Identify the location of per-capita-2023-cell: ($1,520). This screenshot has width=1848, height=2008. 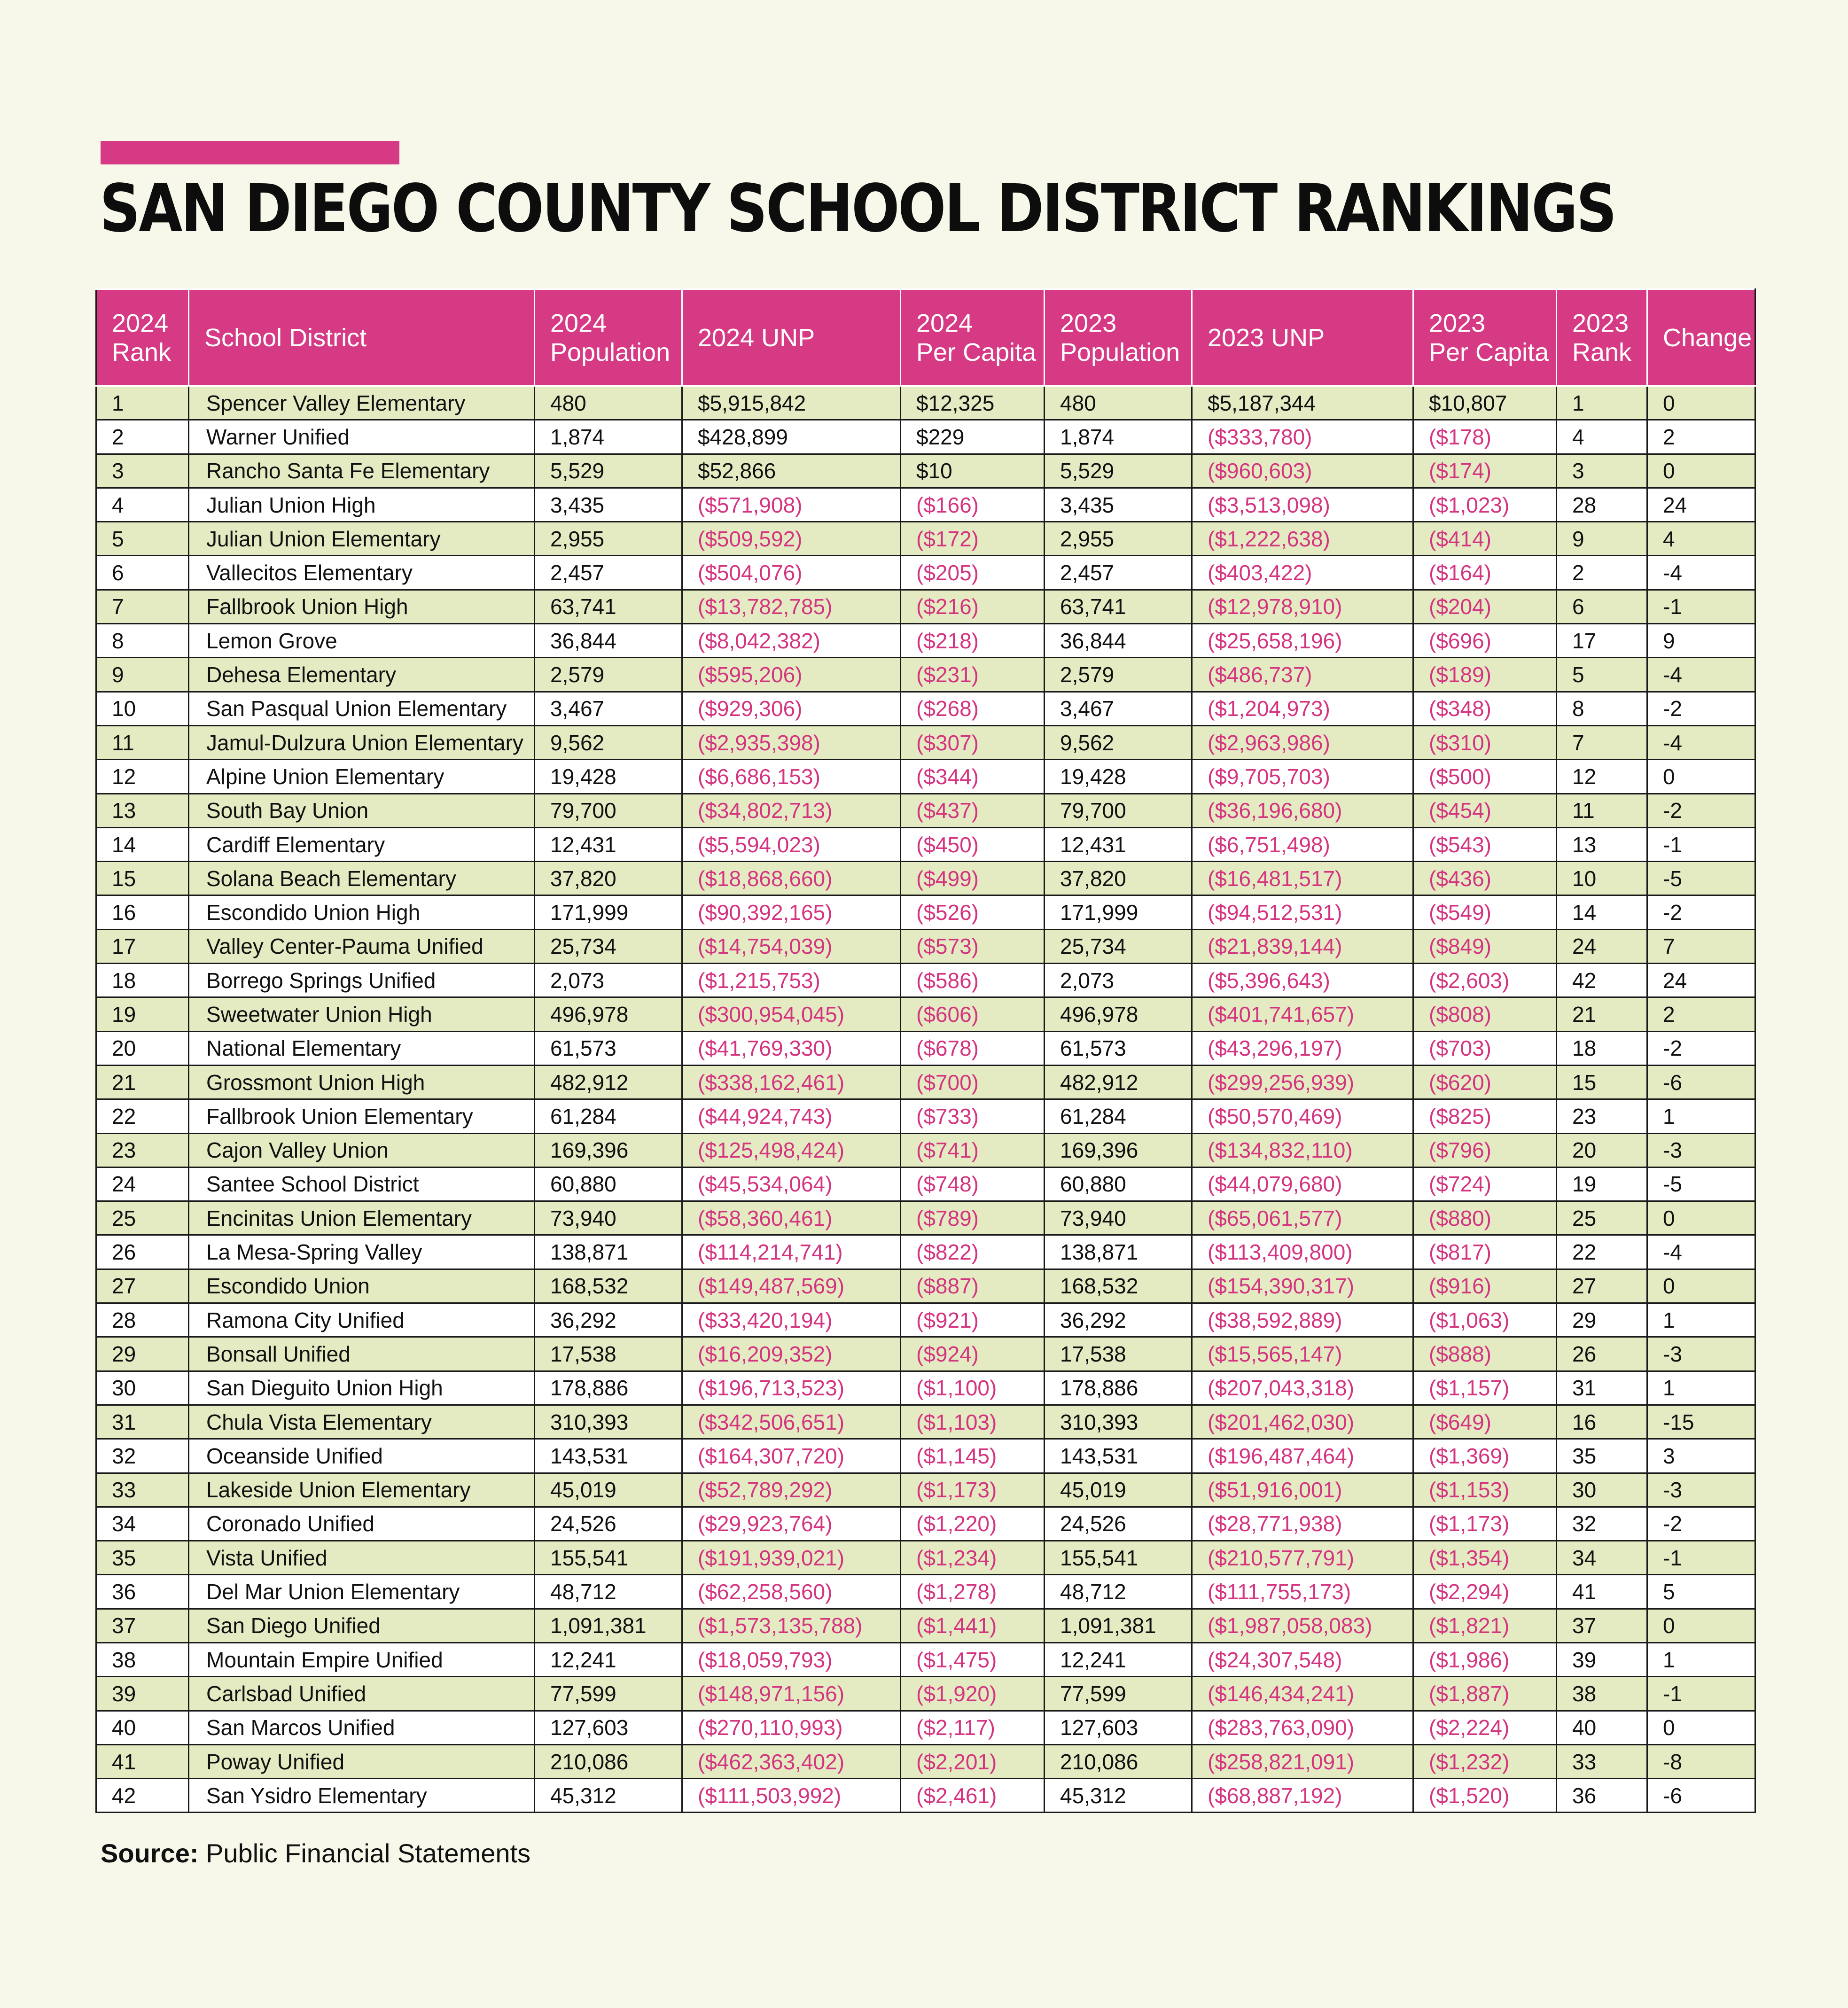
(1484, 1796).